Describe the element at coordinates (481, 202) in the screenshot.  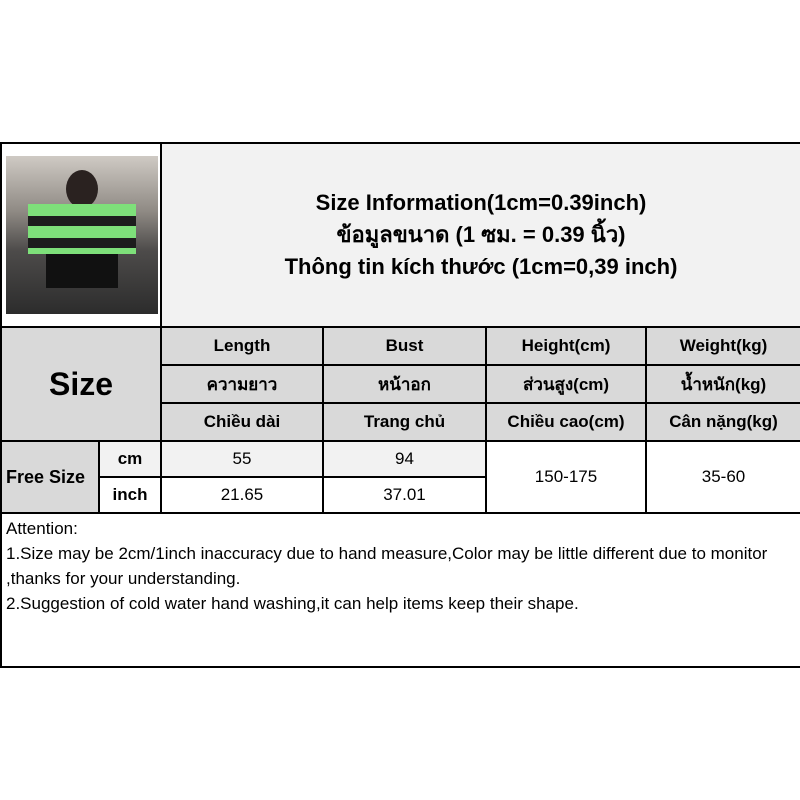
I see `title-en: Size Information(1cm=0.39inch)` at that location.